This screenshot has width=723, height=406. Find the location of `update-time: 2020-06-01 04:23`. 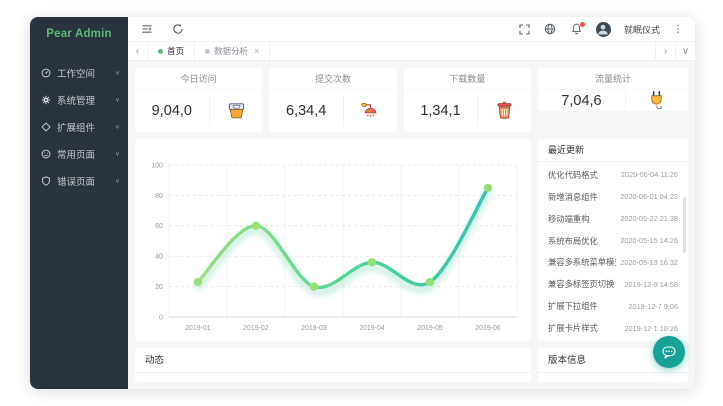

update-time: 2020-06-01 04:23 is located at coordinates (649, 197).